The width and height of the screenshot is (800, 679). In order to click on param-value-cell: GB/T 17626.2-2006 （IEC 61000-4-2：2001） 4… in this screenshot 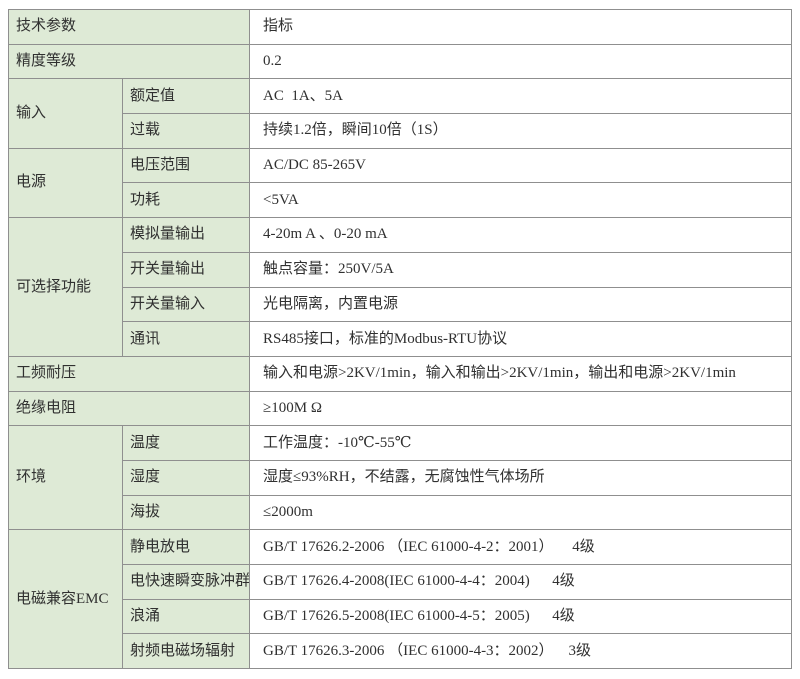, I will do `click(521, 547)`.